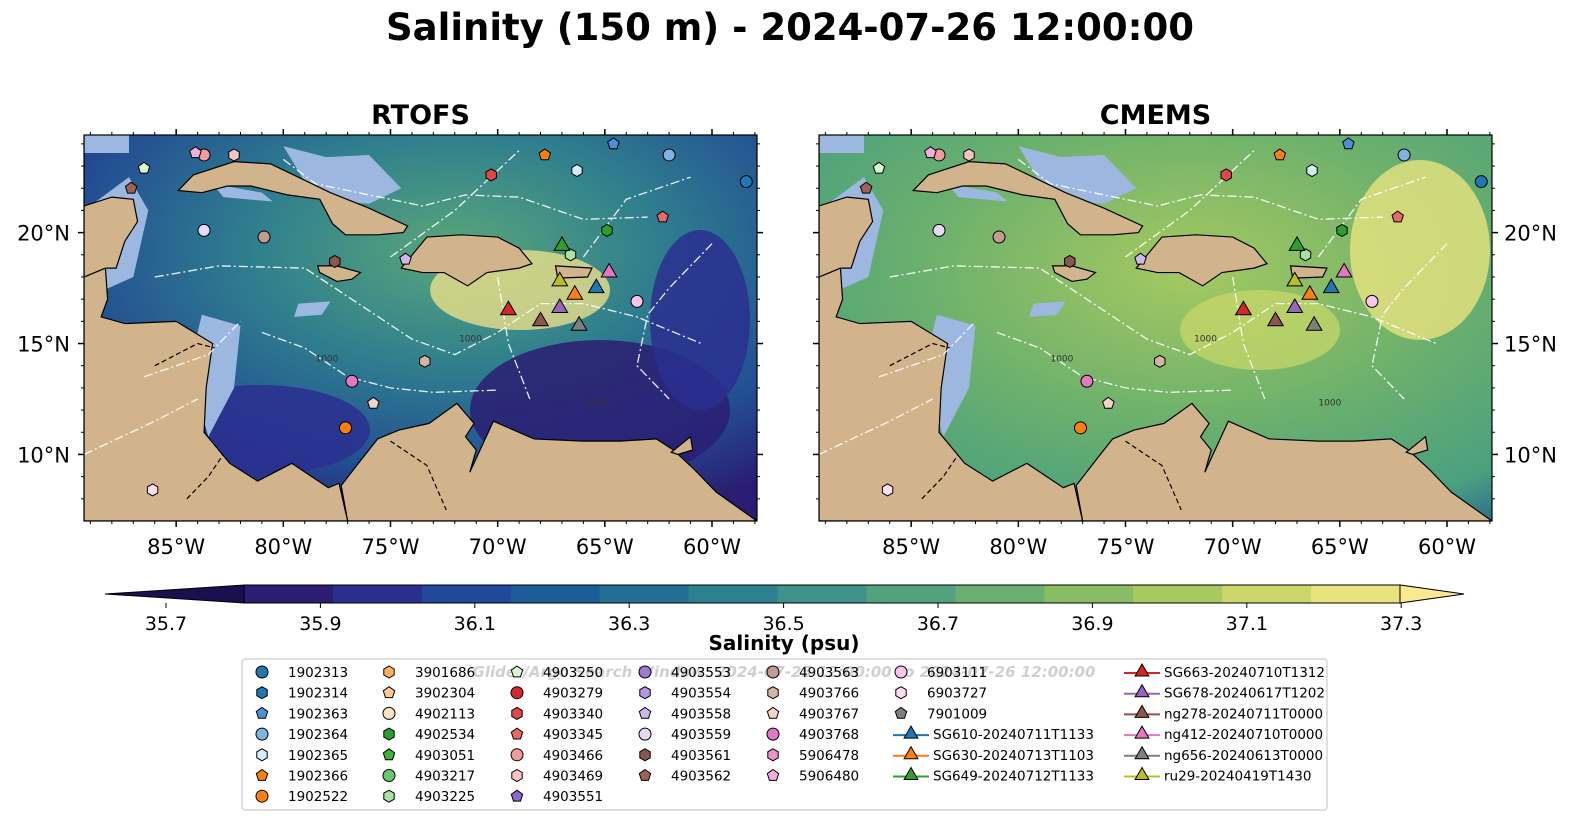  Describe the element at coordinates (701, 673) in the screenshot. I see `legend-label-4903553: 4903553` at that location.